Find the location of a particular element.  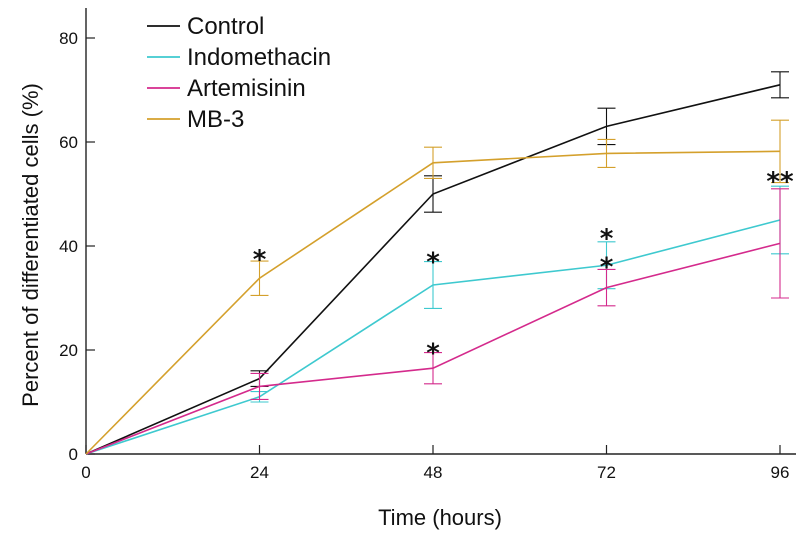

y-tick-label: 0 is located at coordinates (73, 454).